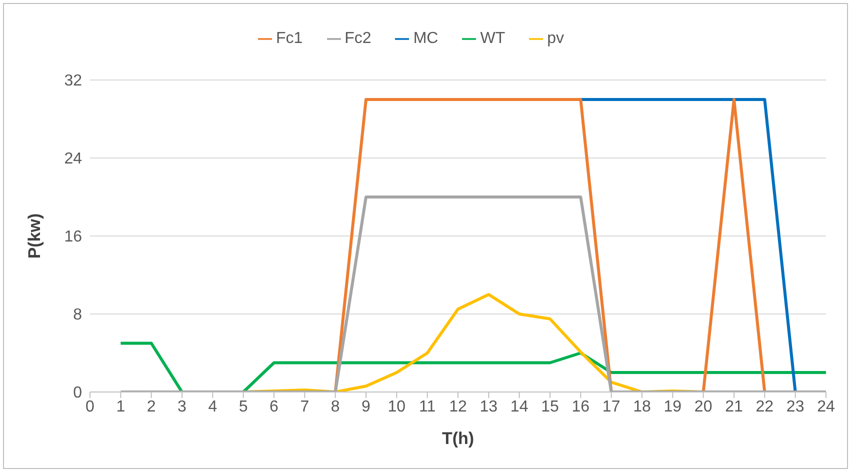 Image resolution: width=853 pixels, height=472 pixels. I want to click on y-tick-label: 16, so click(73, 237).